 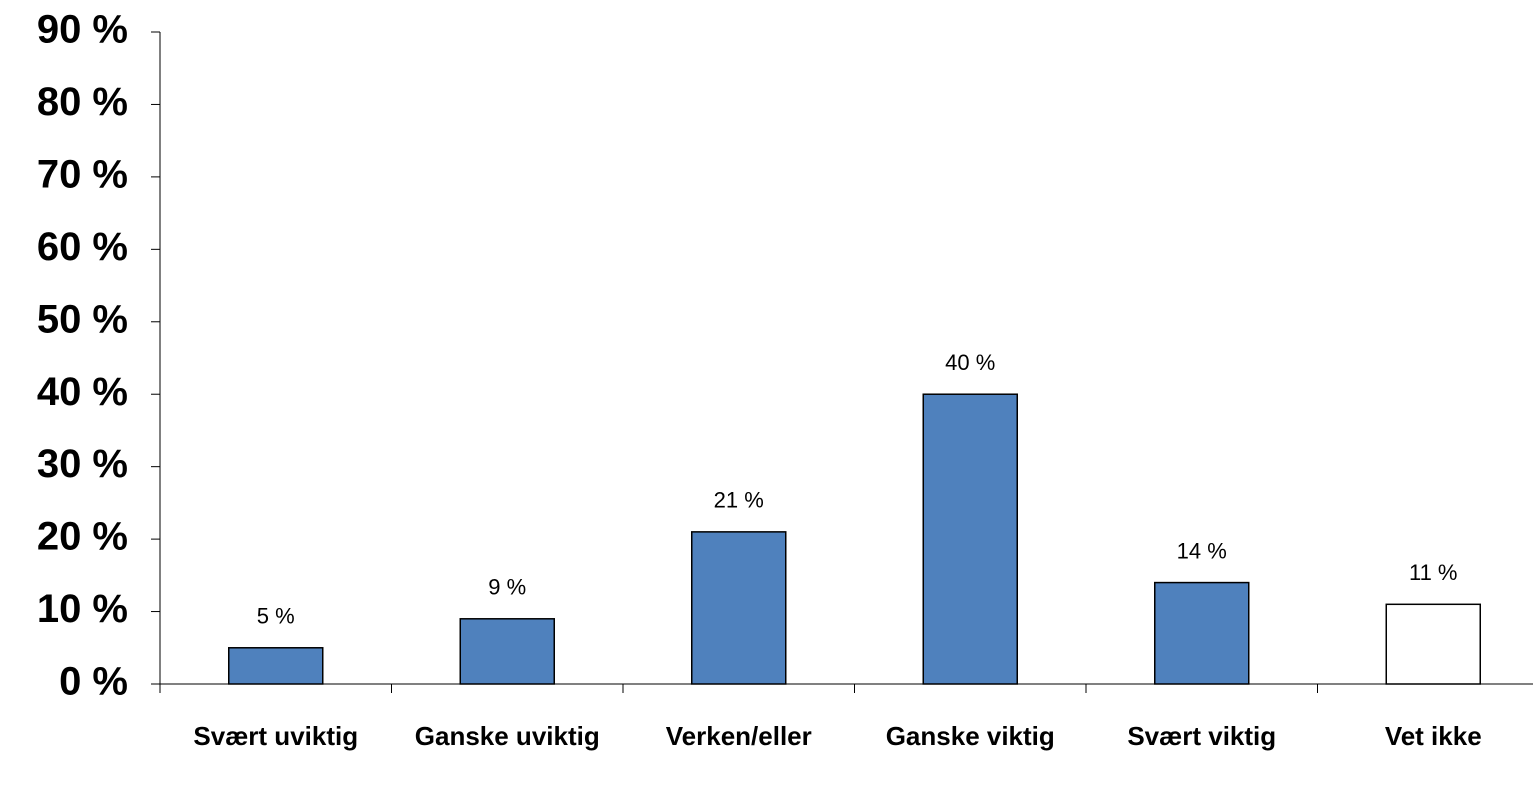 What do you see at coordinates (82, 174) in the screenshot?
I see `y-tick-label: 70 %` at bounding box center [82, 174].